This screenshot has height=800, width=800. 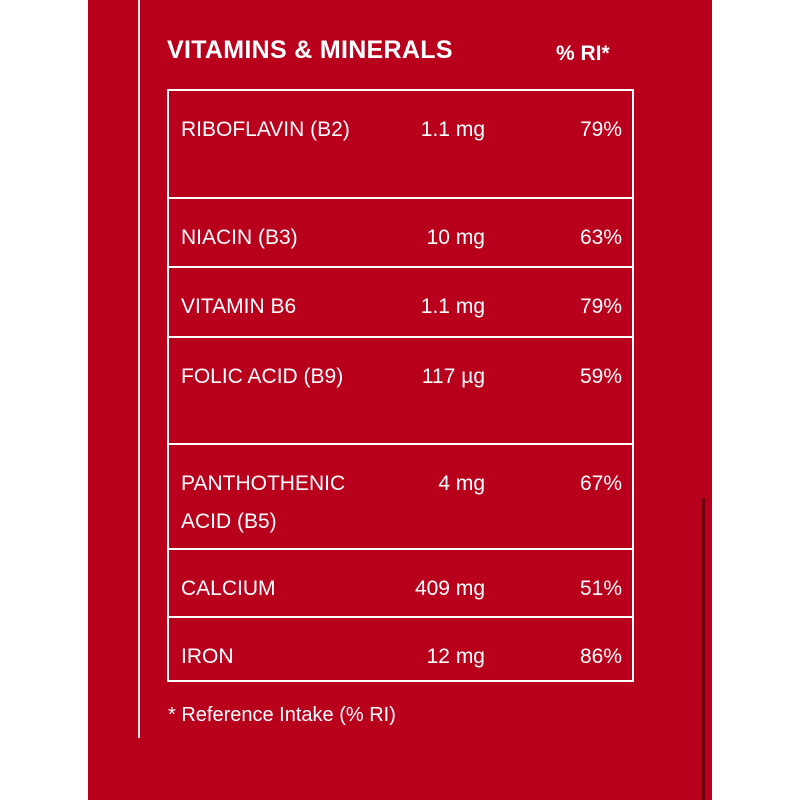 I want to click on nutrient-name: NIACIN (B3), so click(x=239, y=237).